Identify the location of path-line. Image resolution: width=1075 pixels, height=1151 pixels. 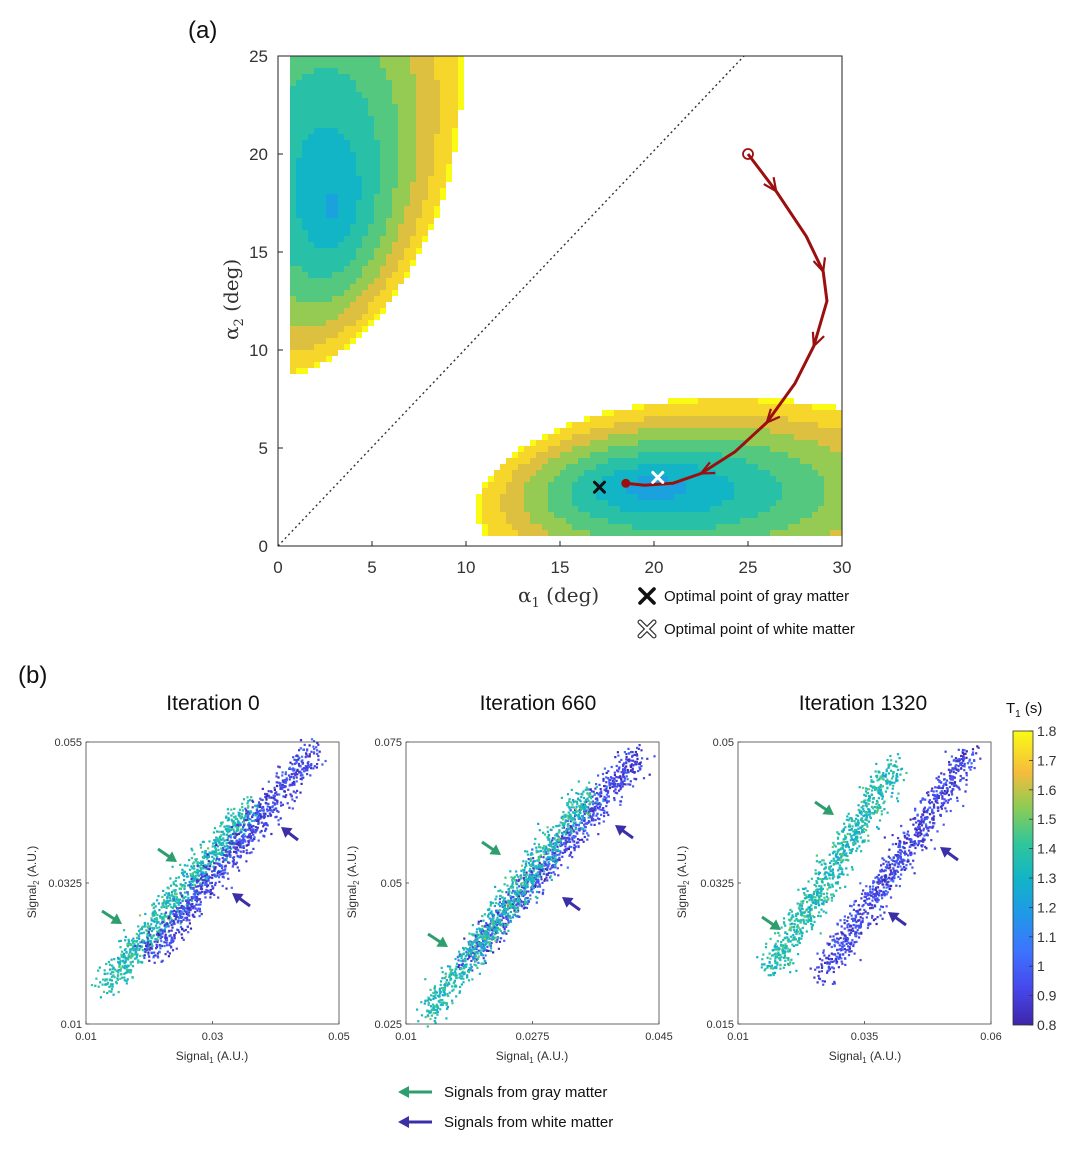
(727, 320).